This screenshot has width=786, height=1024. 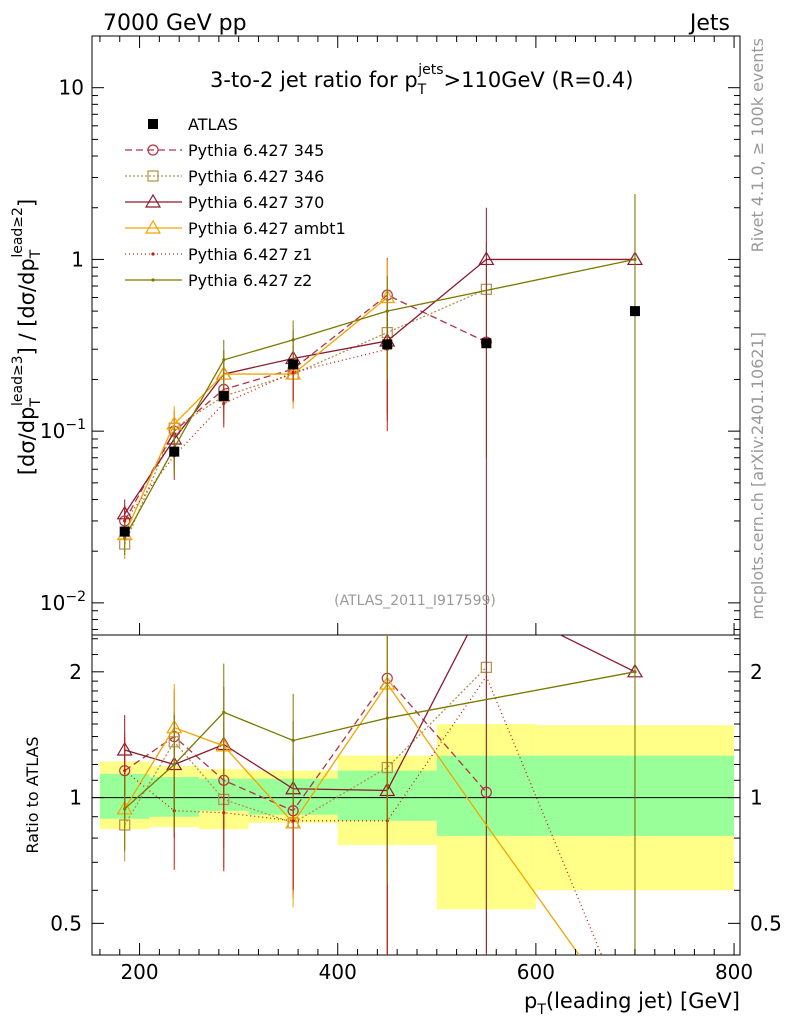 What do you see at coordinates (756, 798) in the screenshot?
I see `ratio-tick-label-right-1: 1` at bounding box center [756, 798].